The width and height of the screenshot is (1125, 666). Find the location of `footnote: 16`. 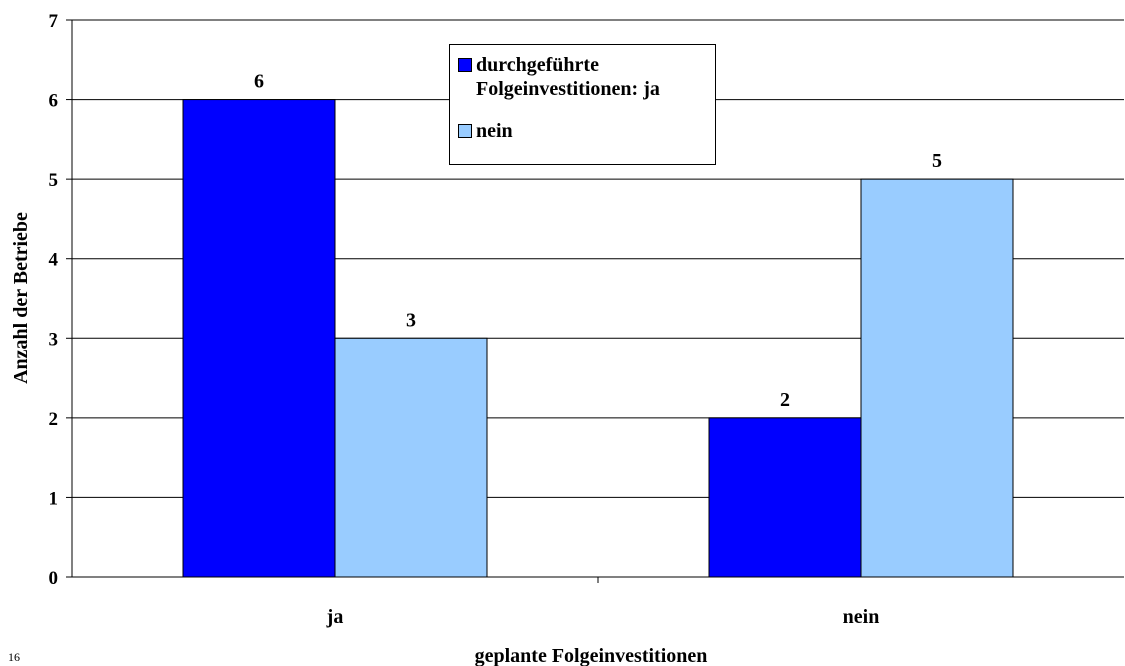

footnote: 16 is located at coordinates (14, 657).